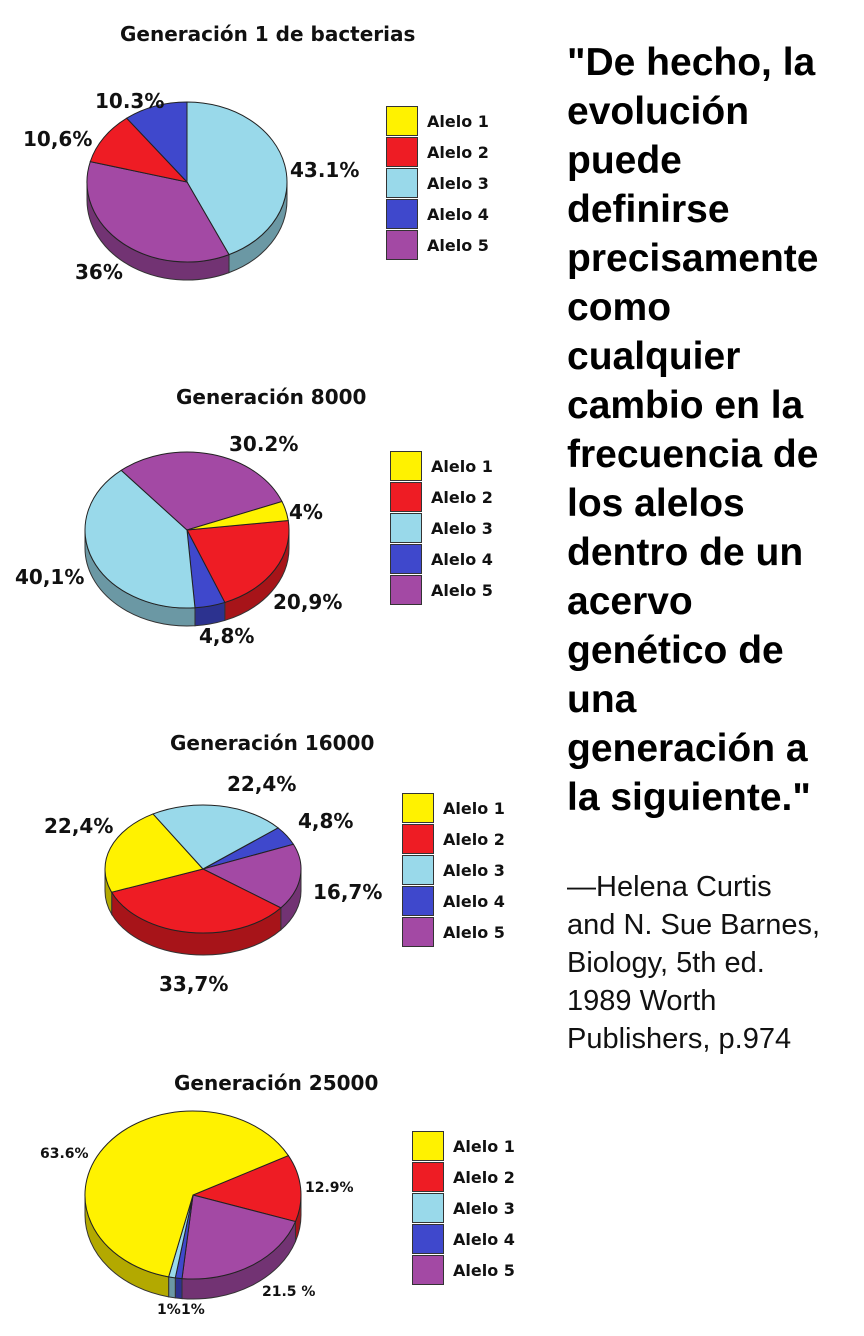  What do you see at coordinates (193, 984) in the screenshot?
I see `data-label-alelo-2: 33,7%` at bounding box center [193, 984].